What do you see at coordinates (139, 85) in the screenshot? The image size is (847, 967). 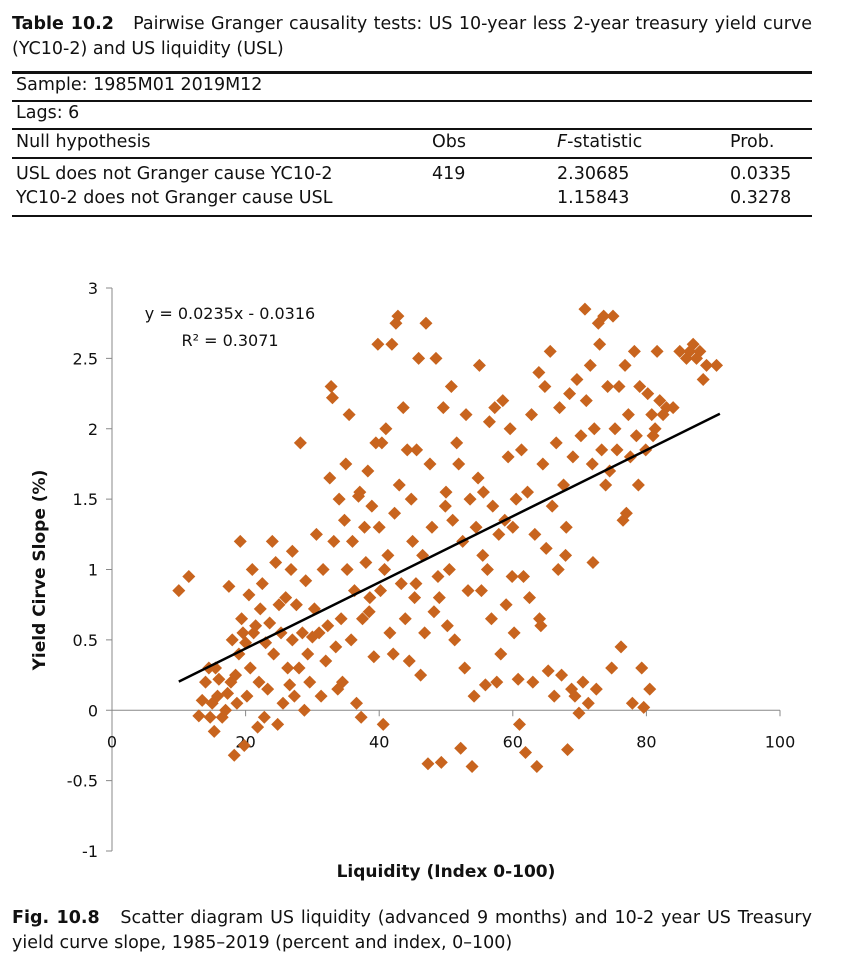 I see `sample-text: Sample: 1985M01 2019M12` at bounding box center [139, 85].